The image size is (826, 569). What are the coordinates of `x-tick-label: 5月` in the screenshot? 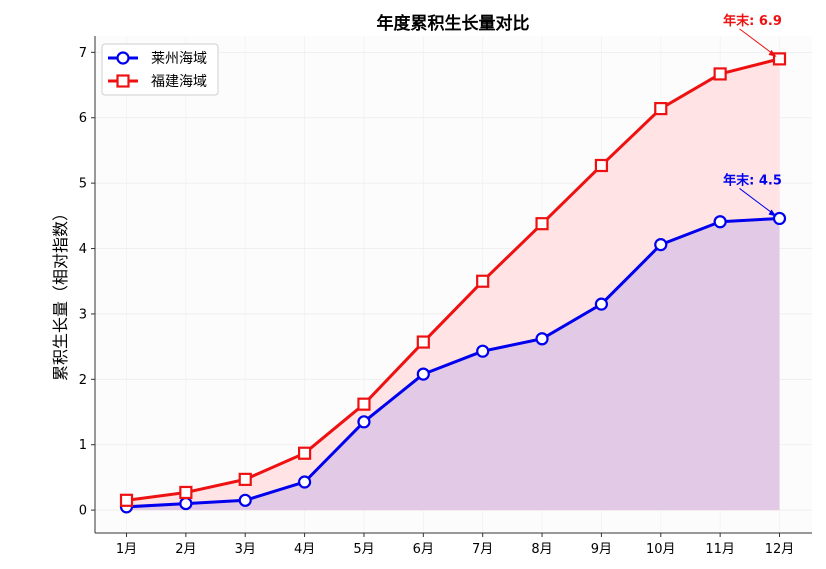 It's located at (363, 549).